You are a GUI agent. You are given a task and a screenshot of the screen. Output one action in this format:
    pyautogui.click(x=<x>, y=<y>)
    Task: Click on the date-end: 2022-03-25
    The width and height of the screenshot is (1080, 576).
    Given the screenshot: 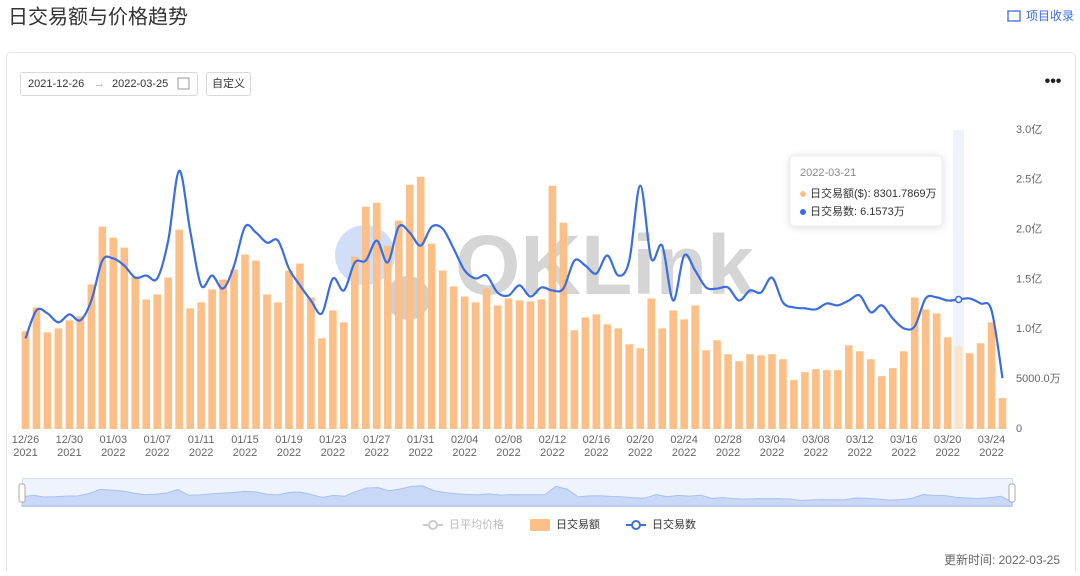 What is the action you would take?
    pyautogui.click(x=140, y=84)
    